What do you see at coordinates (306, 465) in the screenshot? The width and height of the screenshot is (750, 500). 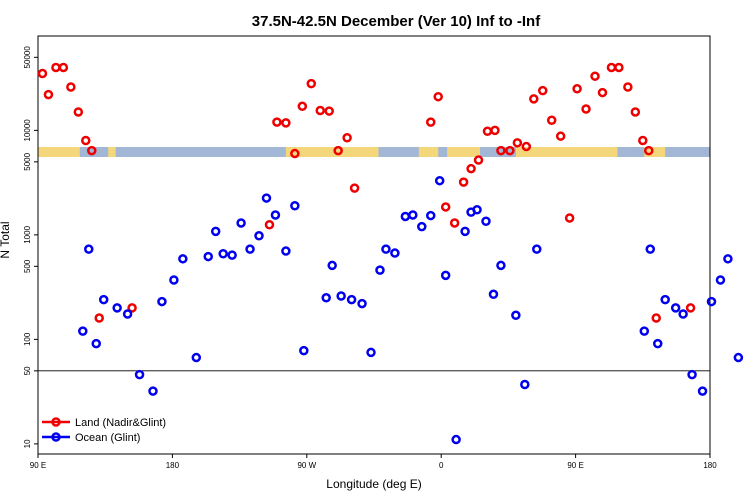 I see `x-tick-label: 90 W` at bounding box center [306, 465].